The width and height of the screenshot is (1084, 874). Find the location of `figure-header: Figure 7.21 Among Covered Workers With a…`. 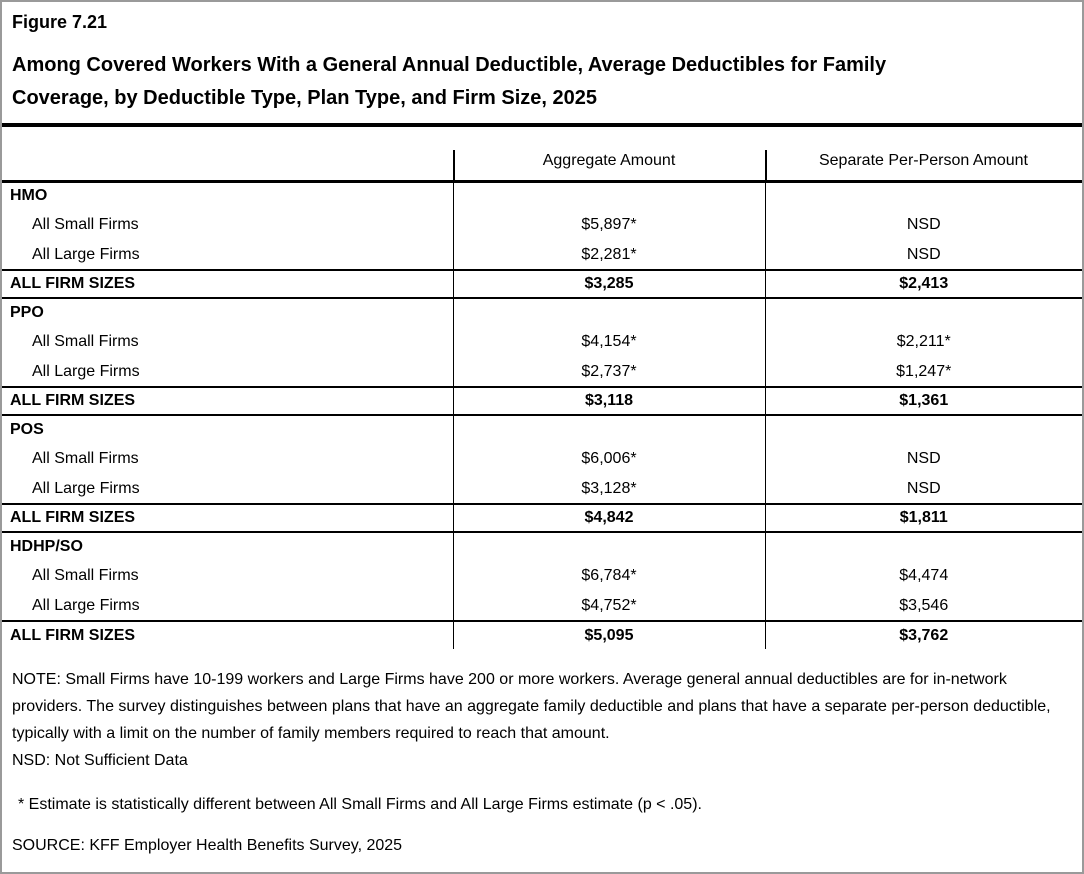

figure-header: Figure 7.21 Among Covered Workers With a… is located at coordinates (542, 58).